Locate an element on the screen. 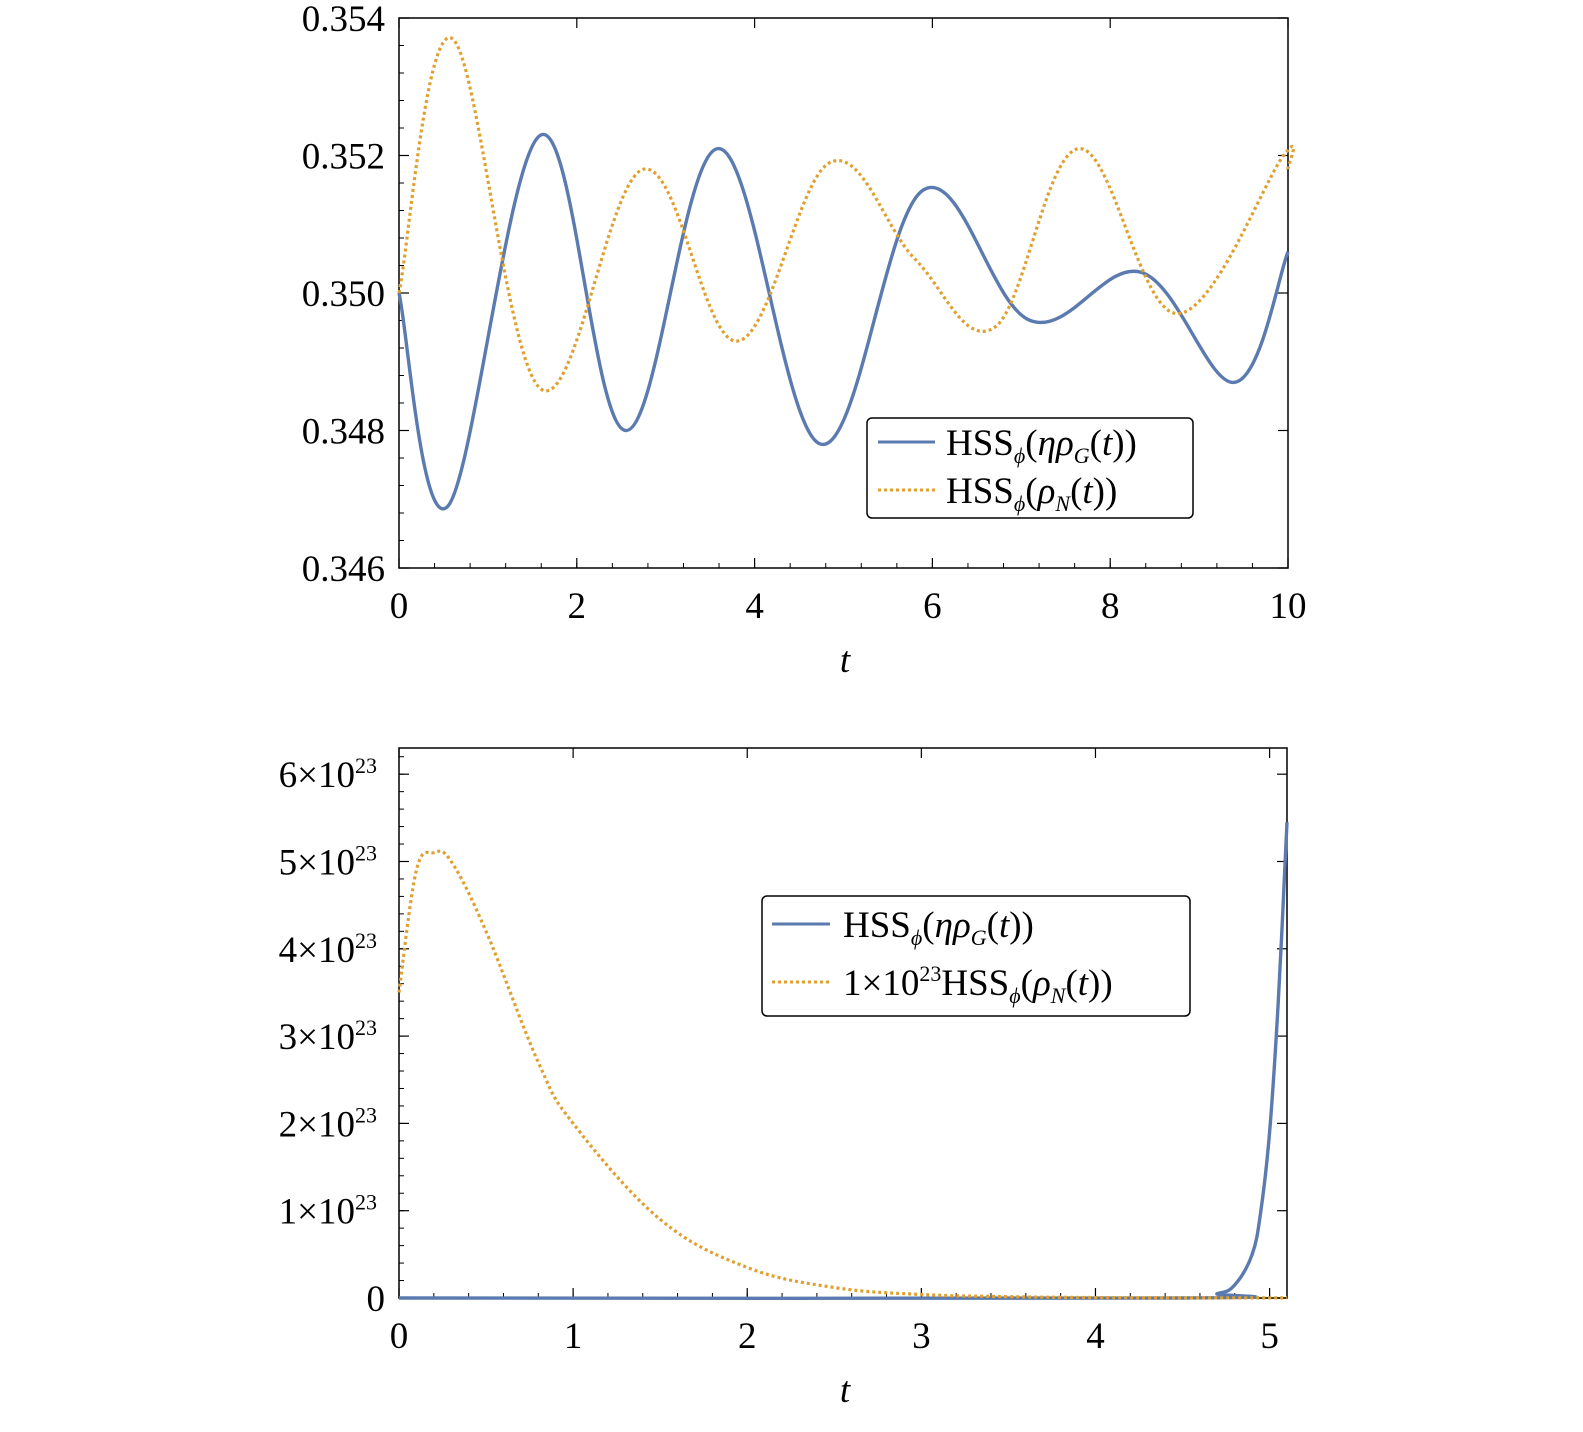  x-tick-labels: 0 1 2 3 4 5 is located at coordinates (834, 1336).